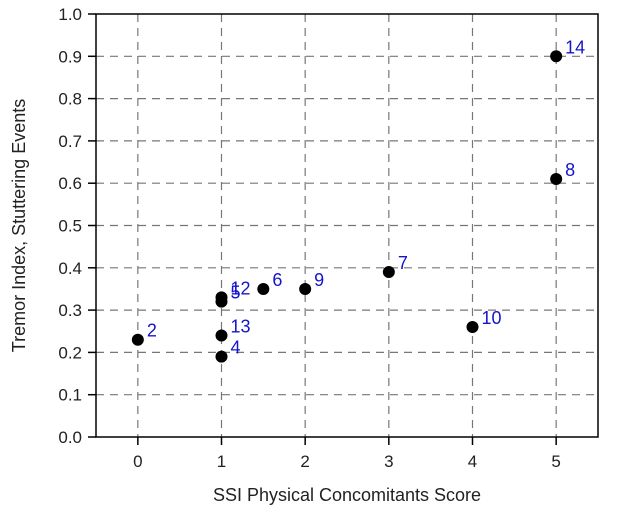 The image size is (624, 513). I want to click on data-label: 12, so click(241, 288).